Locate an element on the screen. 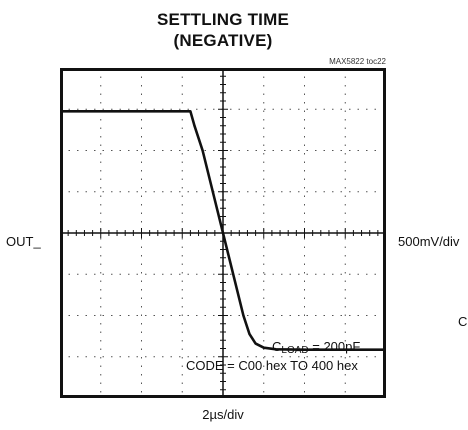 The width and height of the screenshot is (468, 430). load-annotation-main: C is located at coordinates (277, 346).